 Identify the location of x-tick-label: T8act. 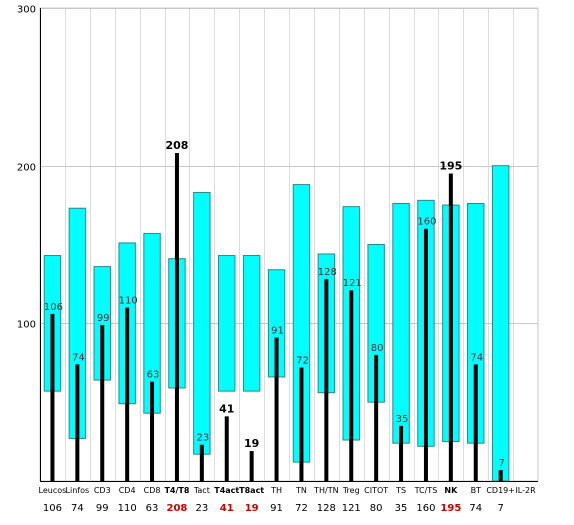
(251, 490).